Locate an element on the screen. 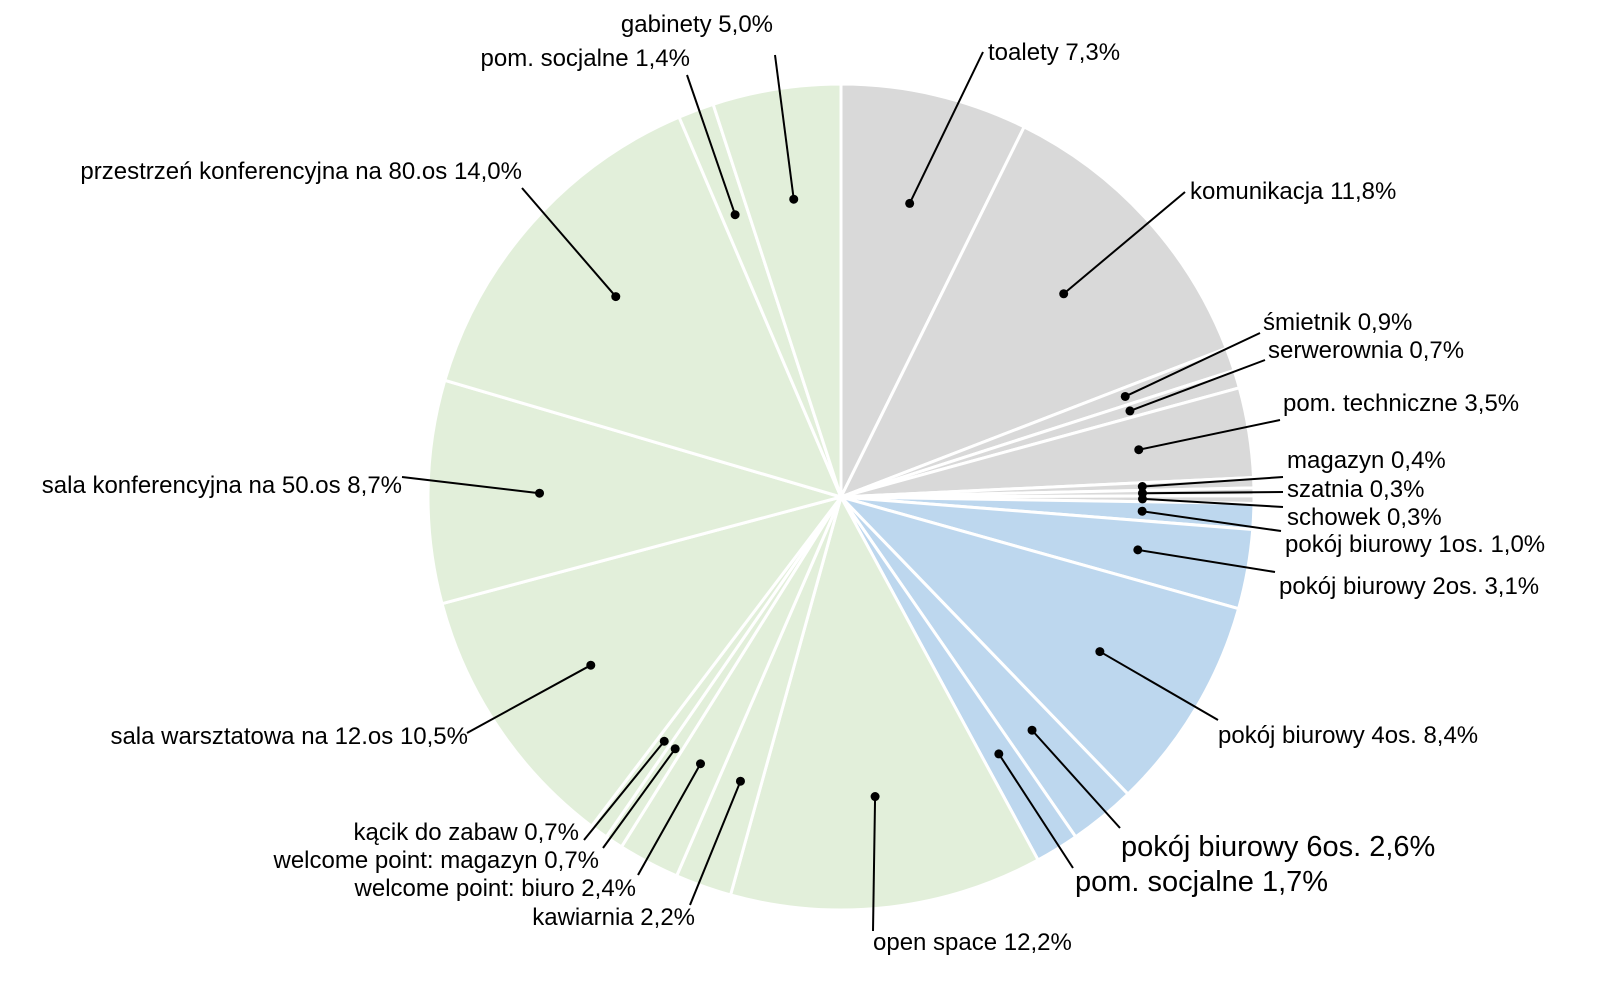 The image size is (1614, 984). slice-label: open space 12,2% is located at coordinates (972, 942).